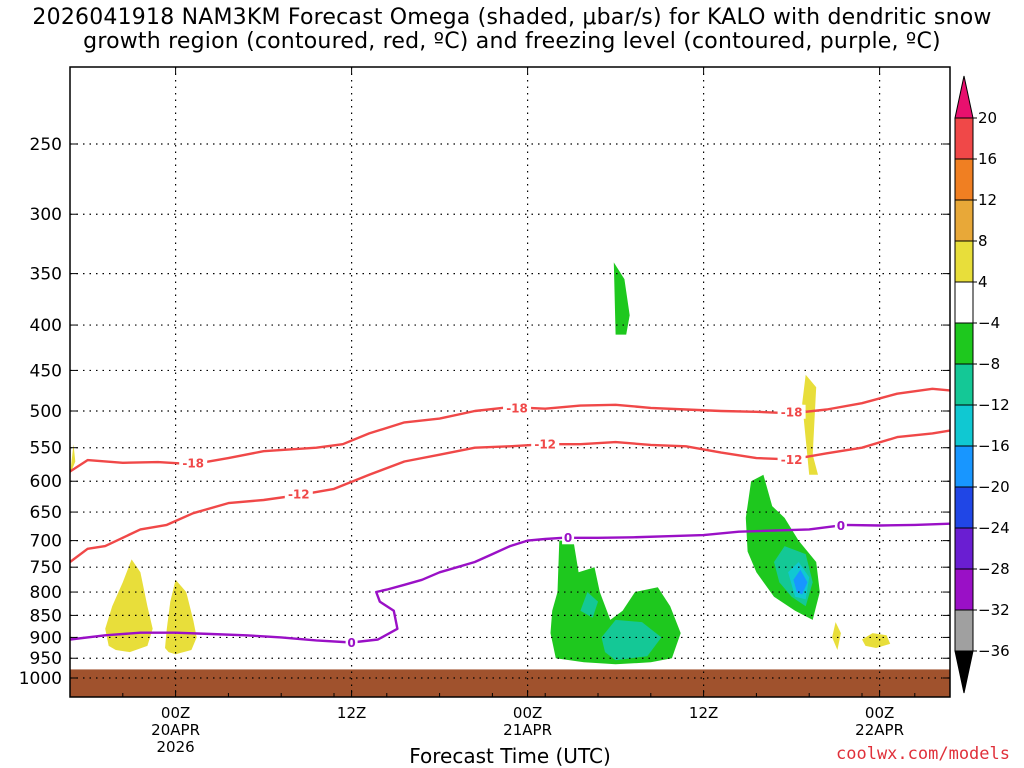  I want to click on contour-freezing-level, so click(510, 583).